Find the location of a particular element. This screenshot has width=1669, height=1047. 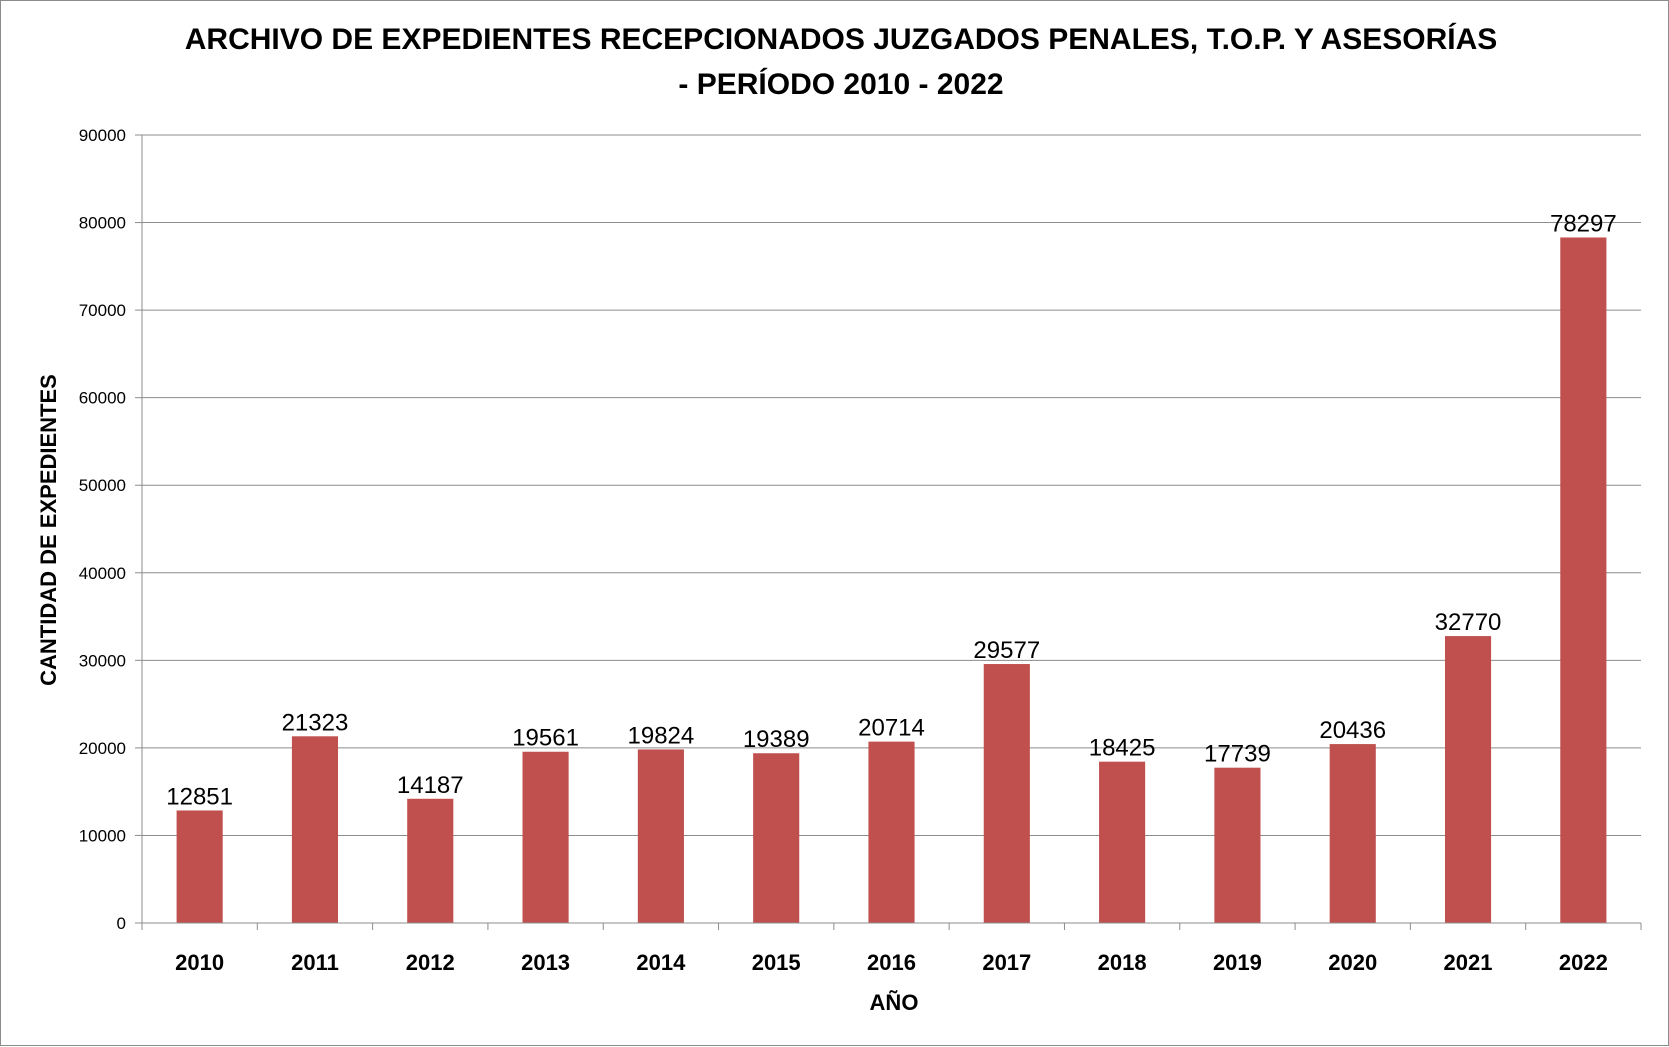

x-tick-label-2014: 2014 is located at coordinates (661, 962).